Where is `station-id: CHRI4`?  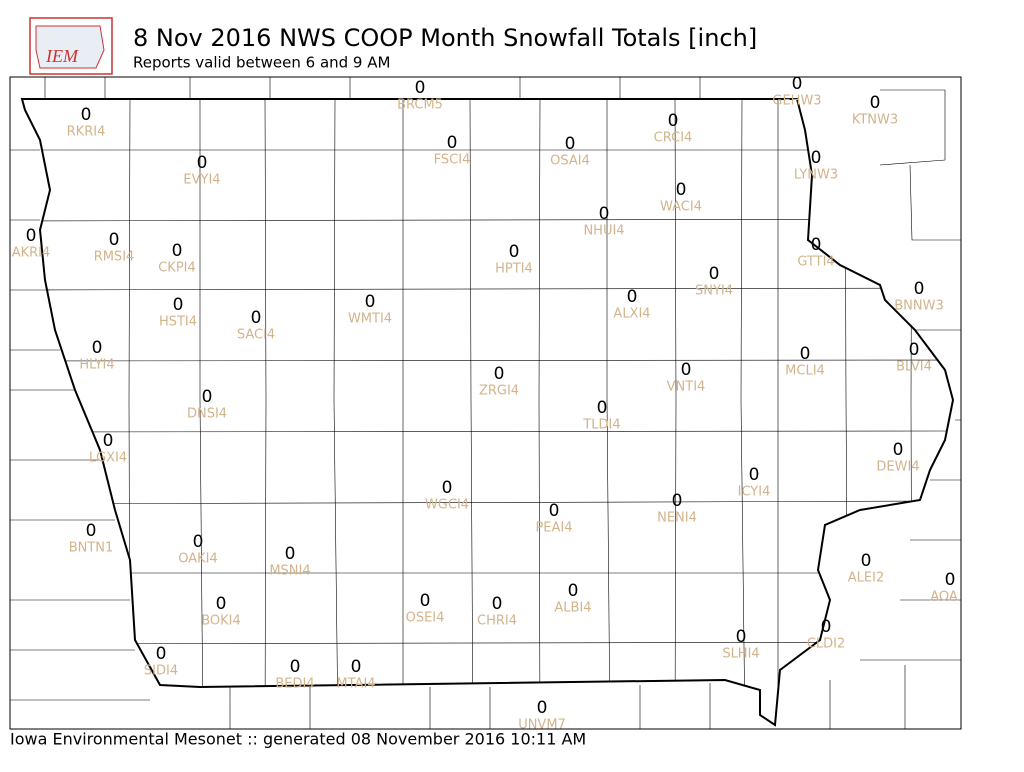
station-id: CHRI4 is located at coordinates (497, 621).